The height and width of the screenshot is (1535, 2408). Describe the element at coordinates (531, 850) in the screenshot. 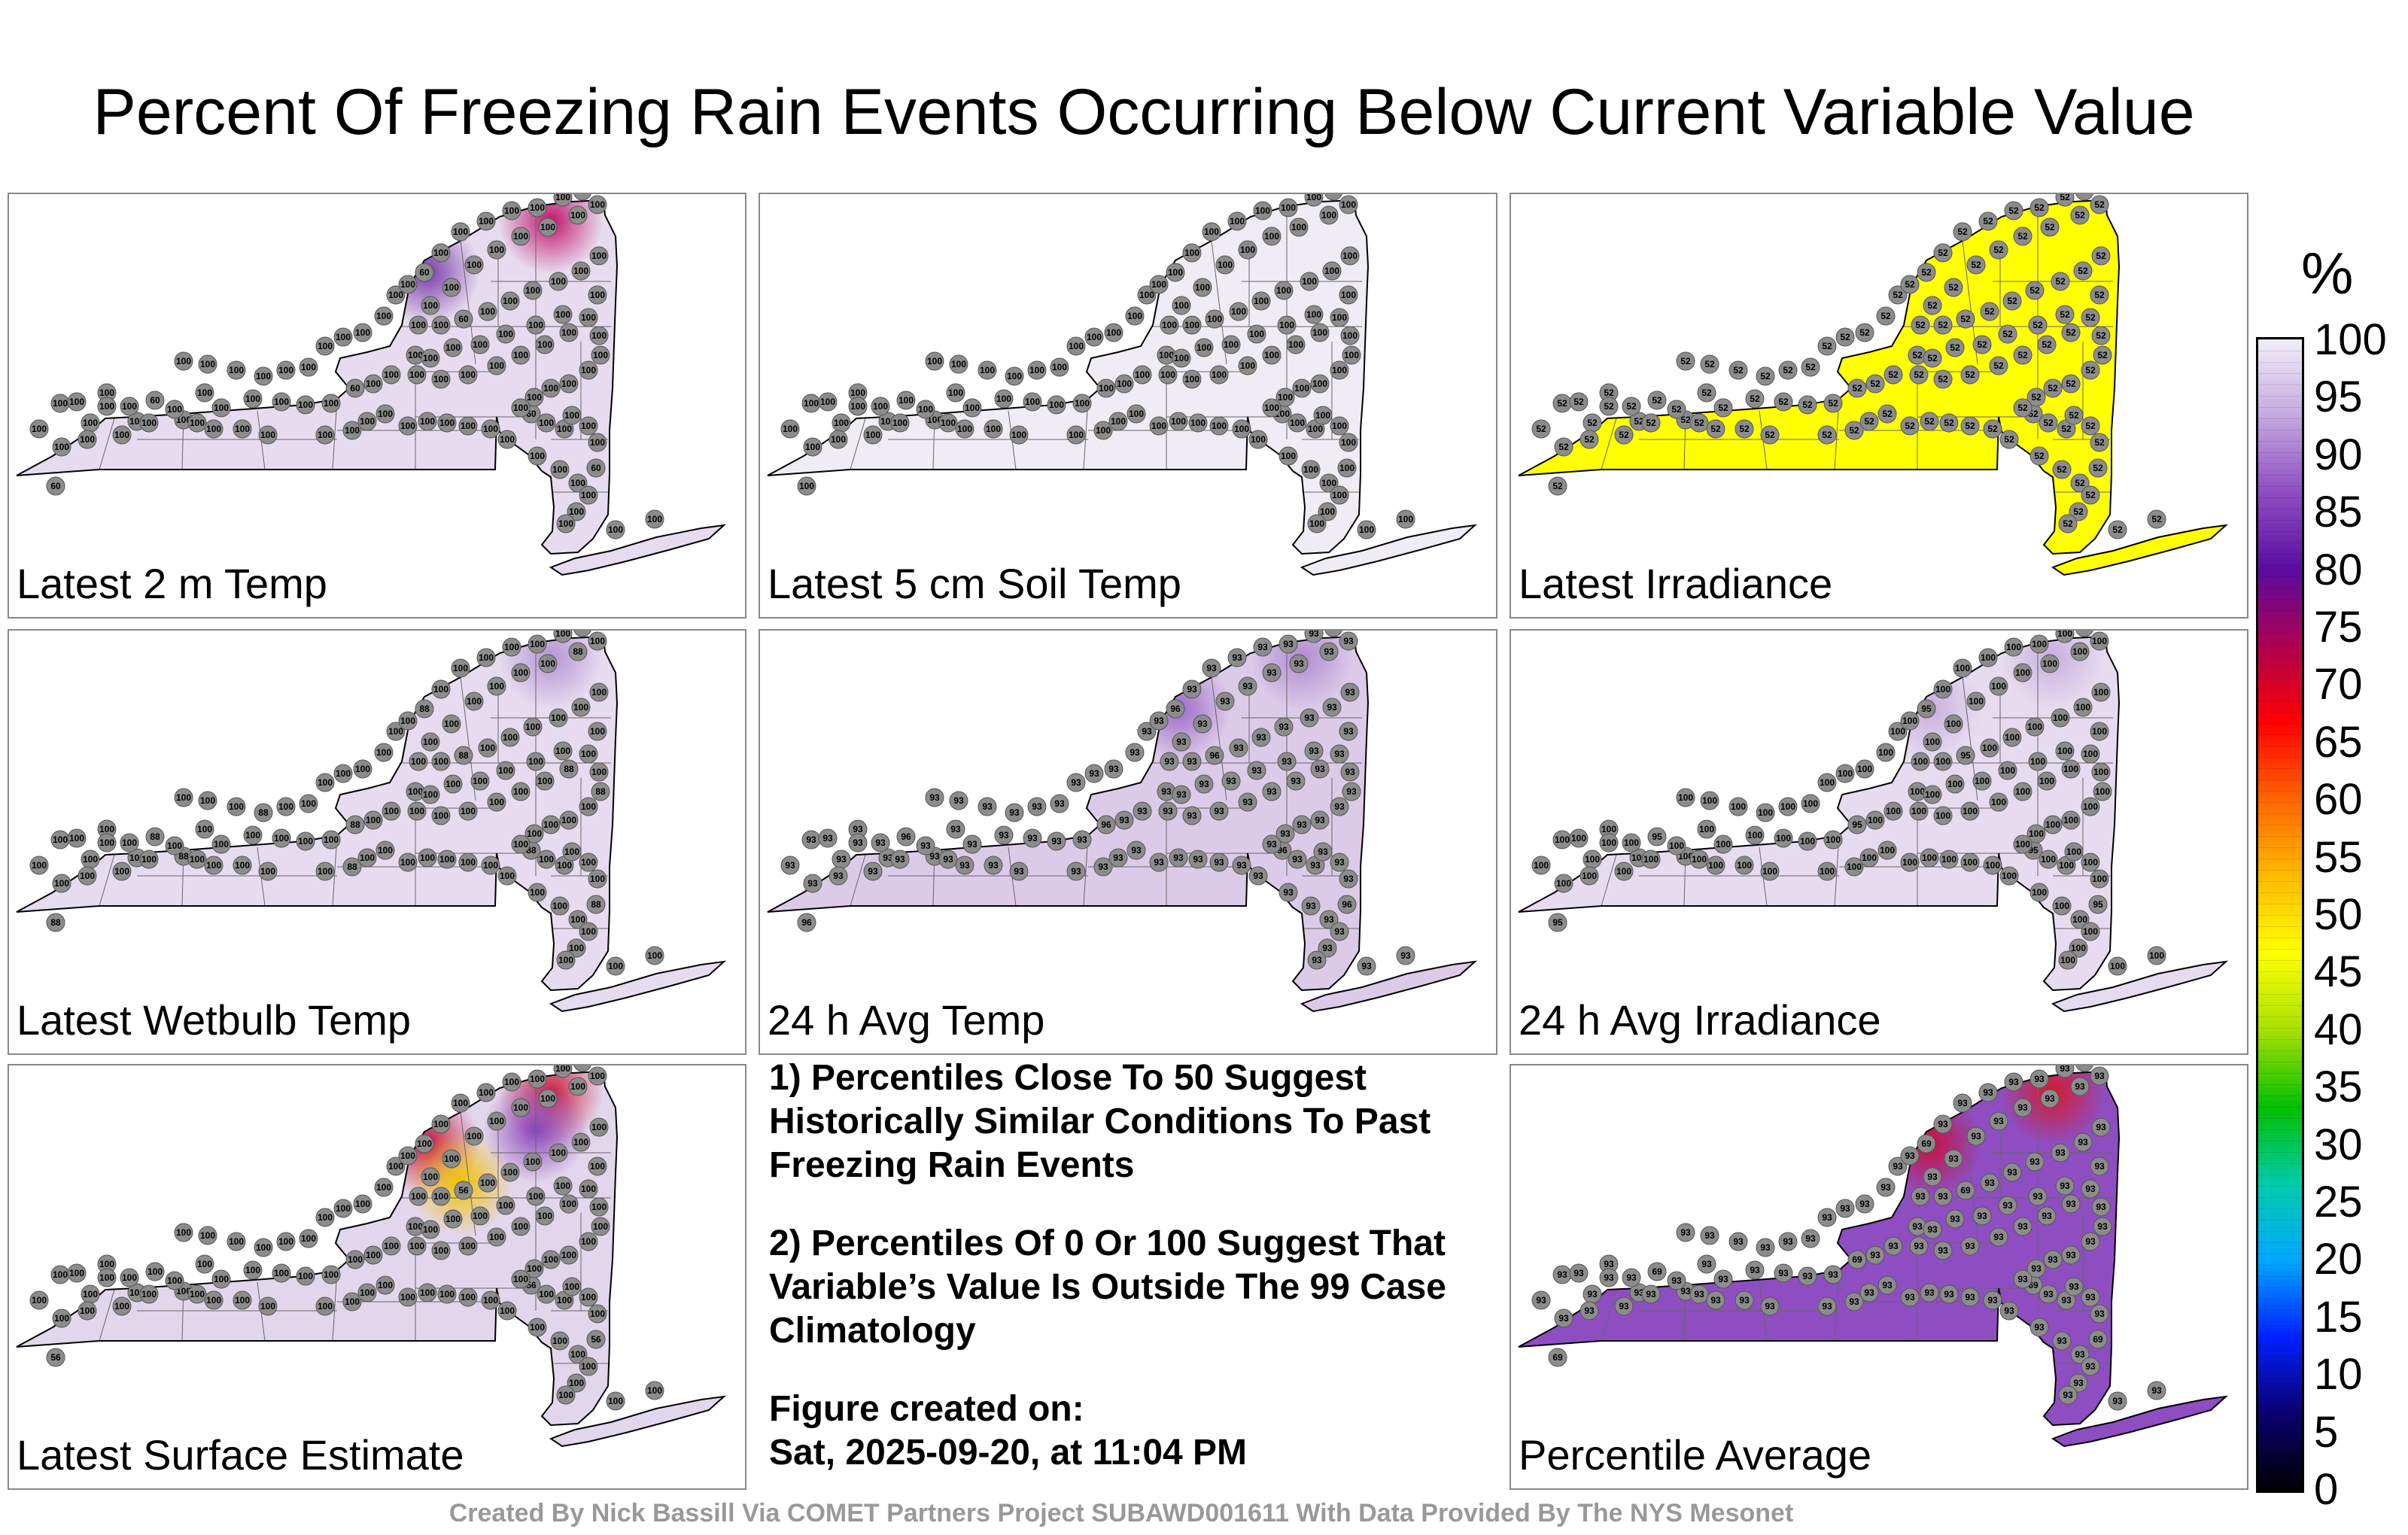

I see `station-marker: 88` at that location.